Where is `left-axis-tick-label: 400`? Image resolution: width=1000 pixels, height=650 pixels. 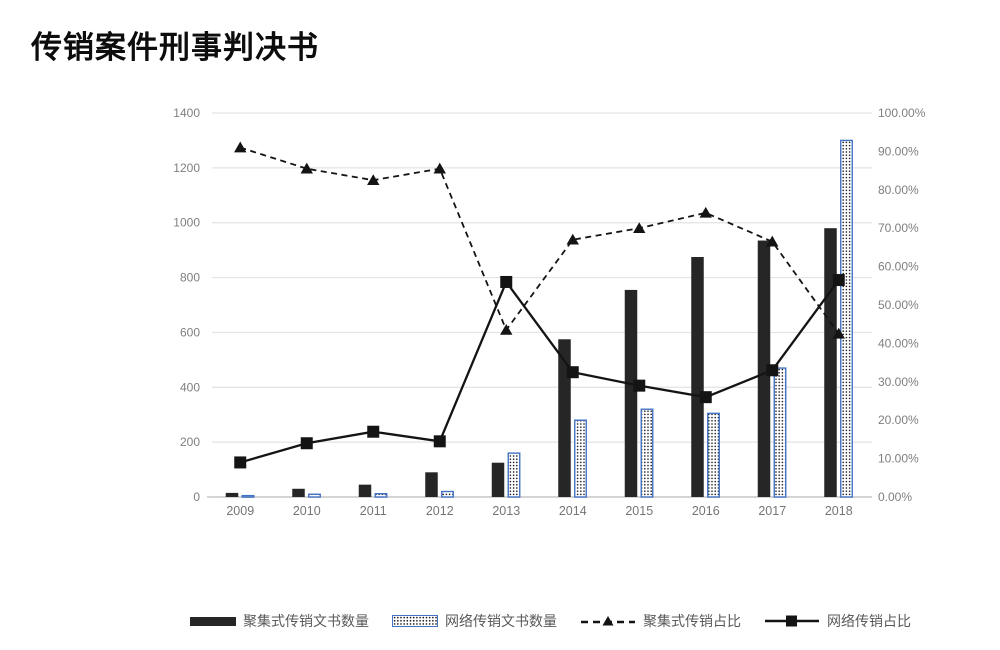 left-axis-tick-label: 400 is located at coordinates (190, 387).